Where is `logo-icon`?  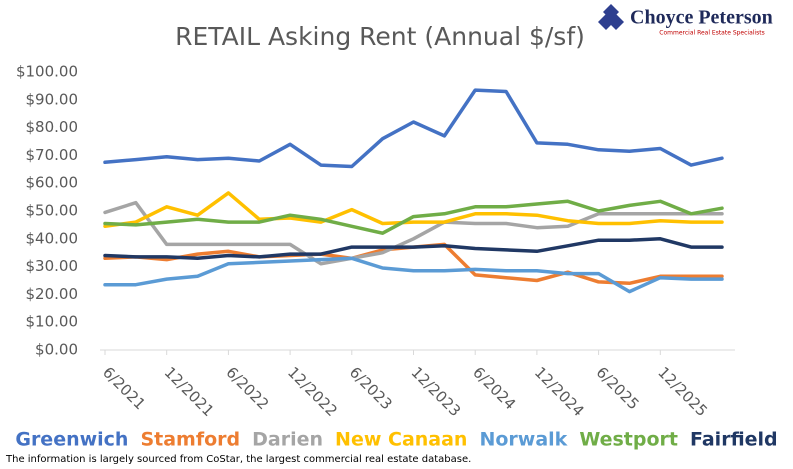
logo-icon is located at coordinates (611, 17).